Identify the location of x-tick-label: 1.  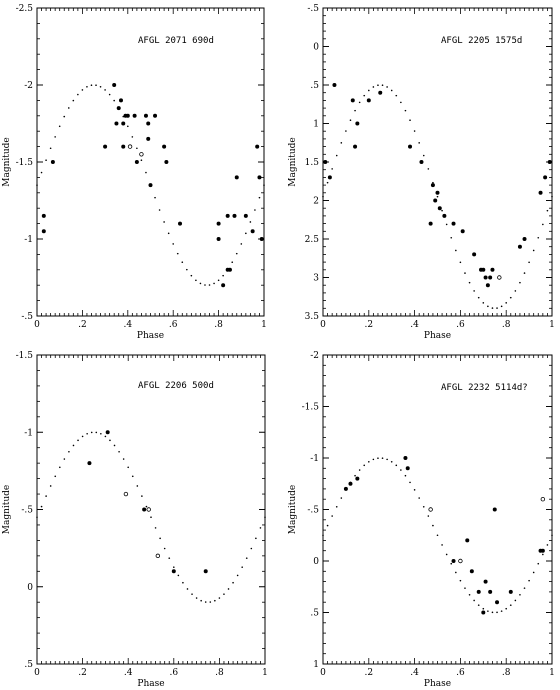
(265, 673).